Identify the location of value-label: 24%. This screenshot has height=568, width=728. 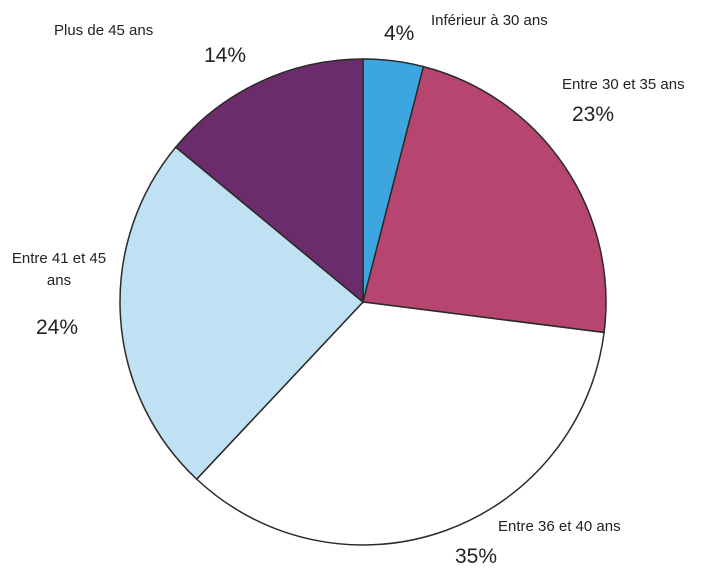
(57, 327).